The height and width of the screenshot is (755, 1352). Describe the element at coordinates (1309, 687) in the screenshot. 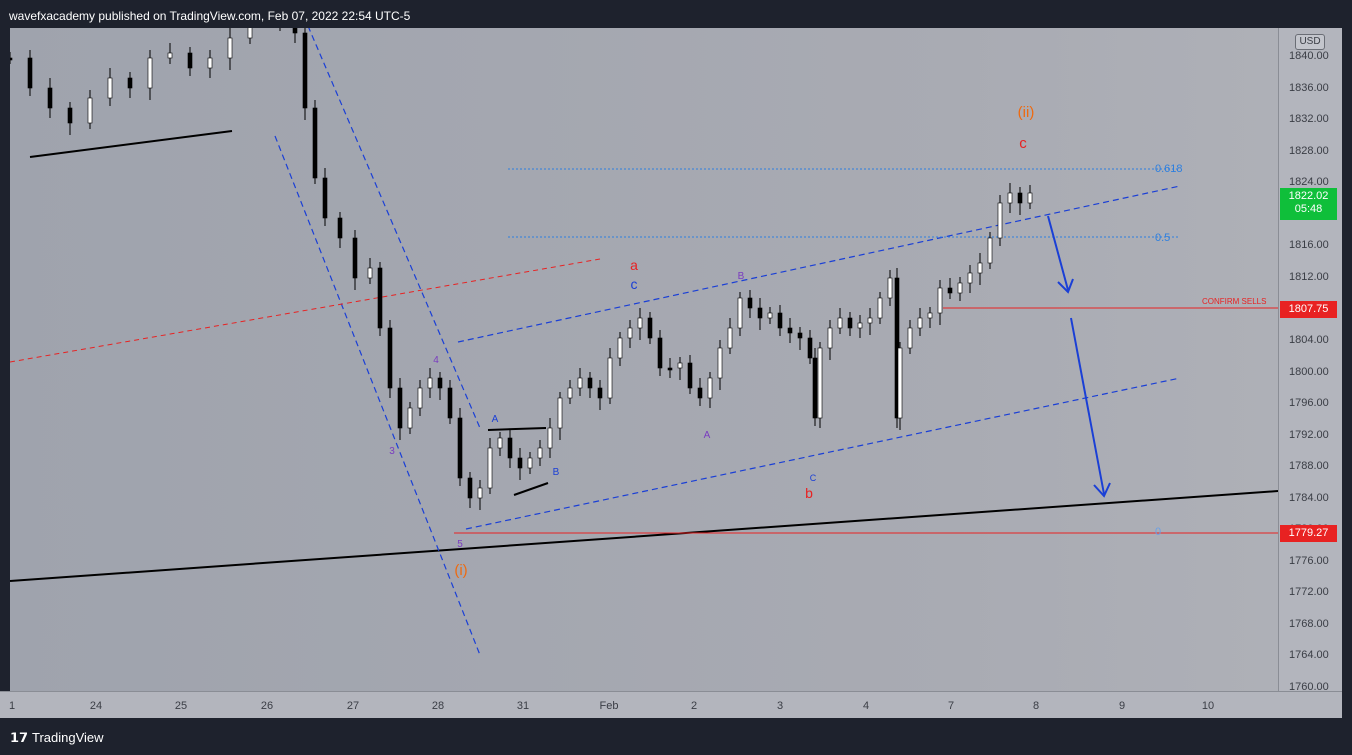

I see `price-tick-label: 1760.00` at that location.